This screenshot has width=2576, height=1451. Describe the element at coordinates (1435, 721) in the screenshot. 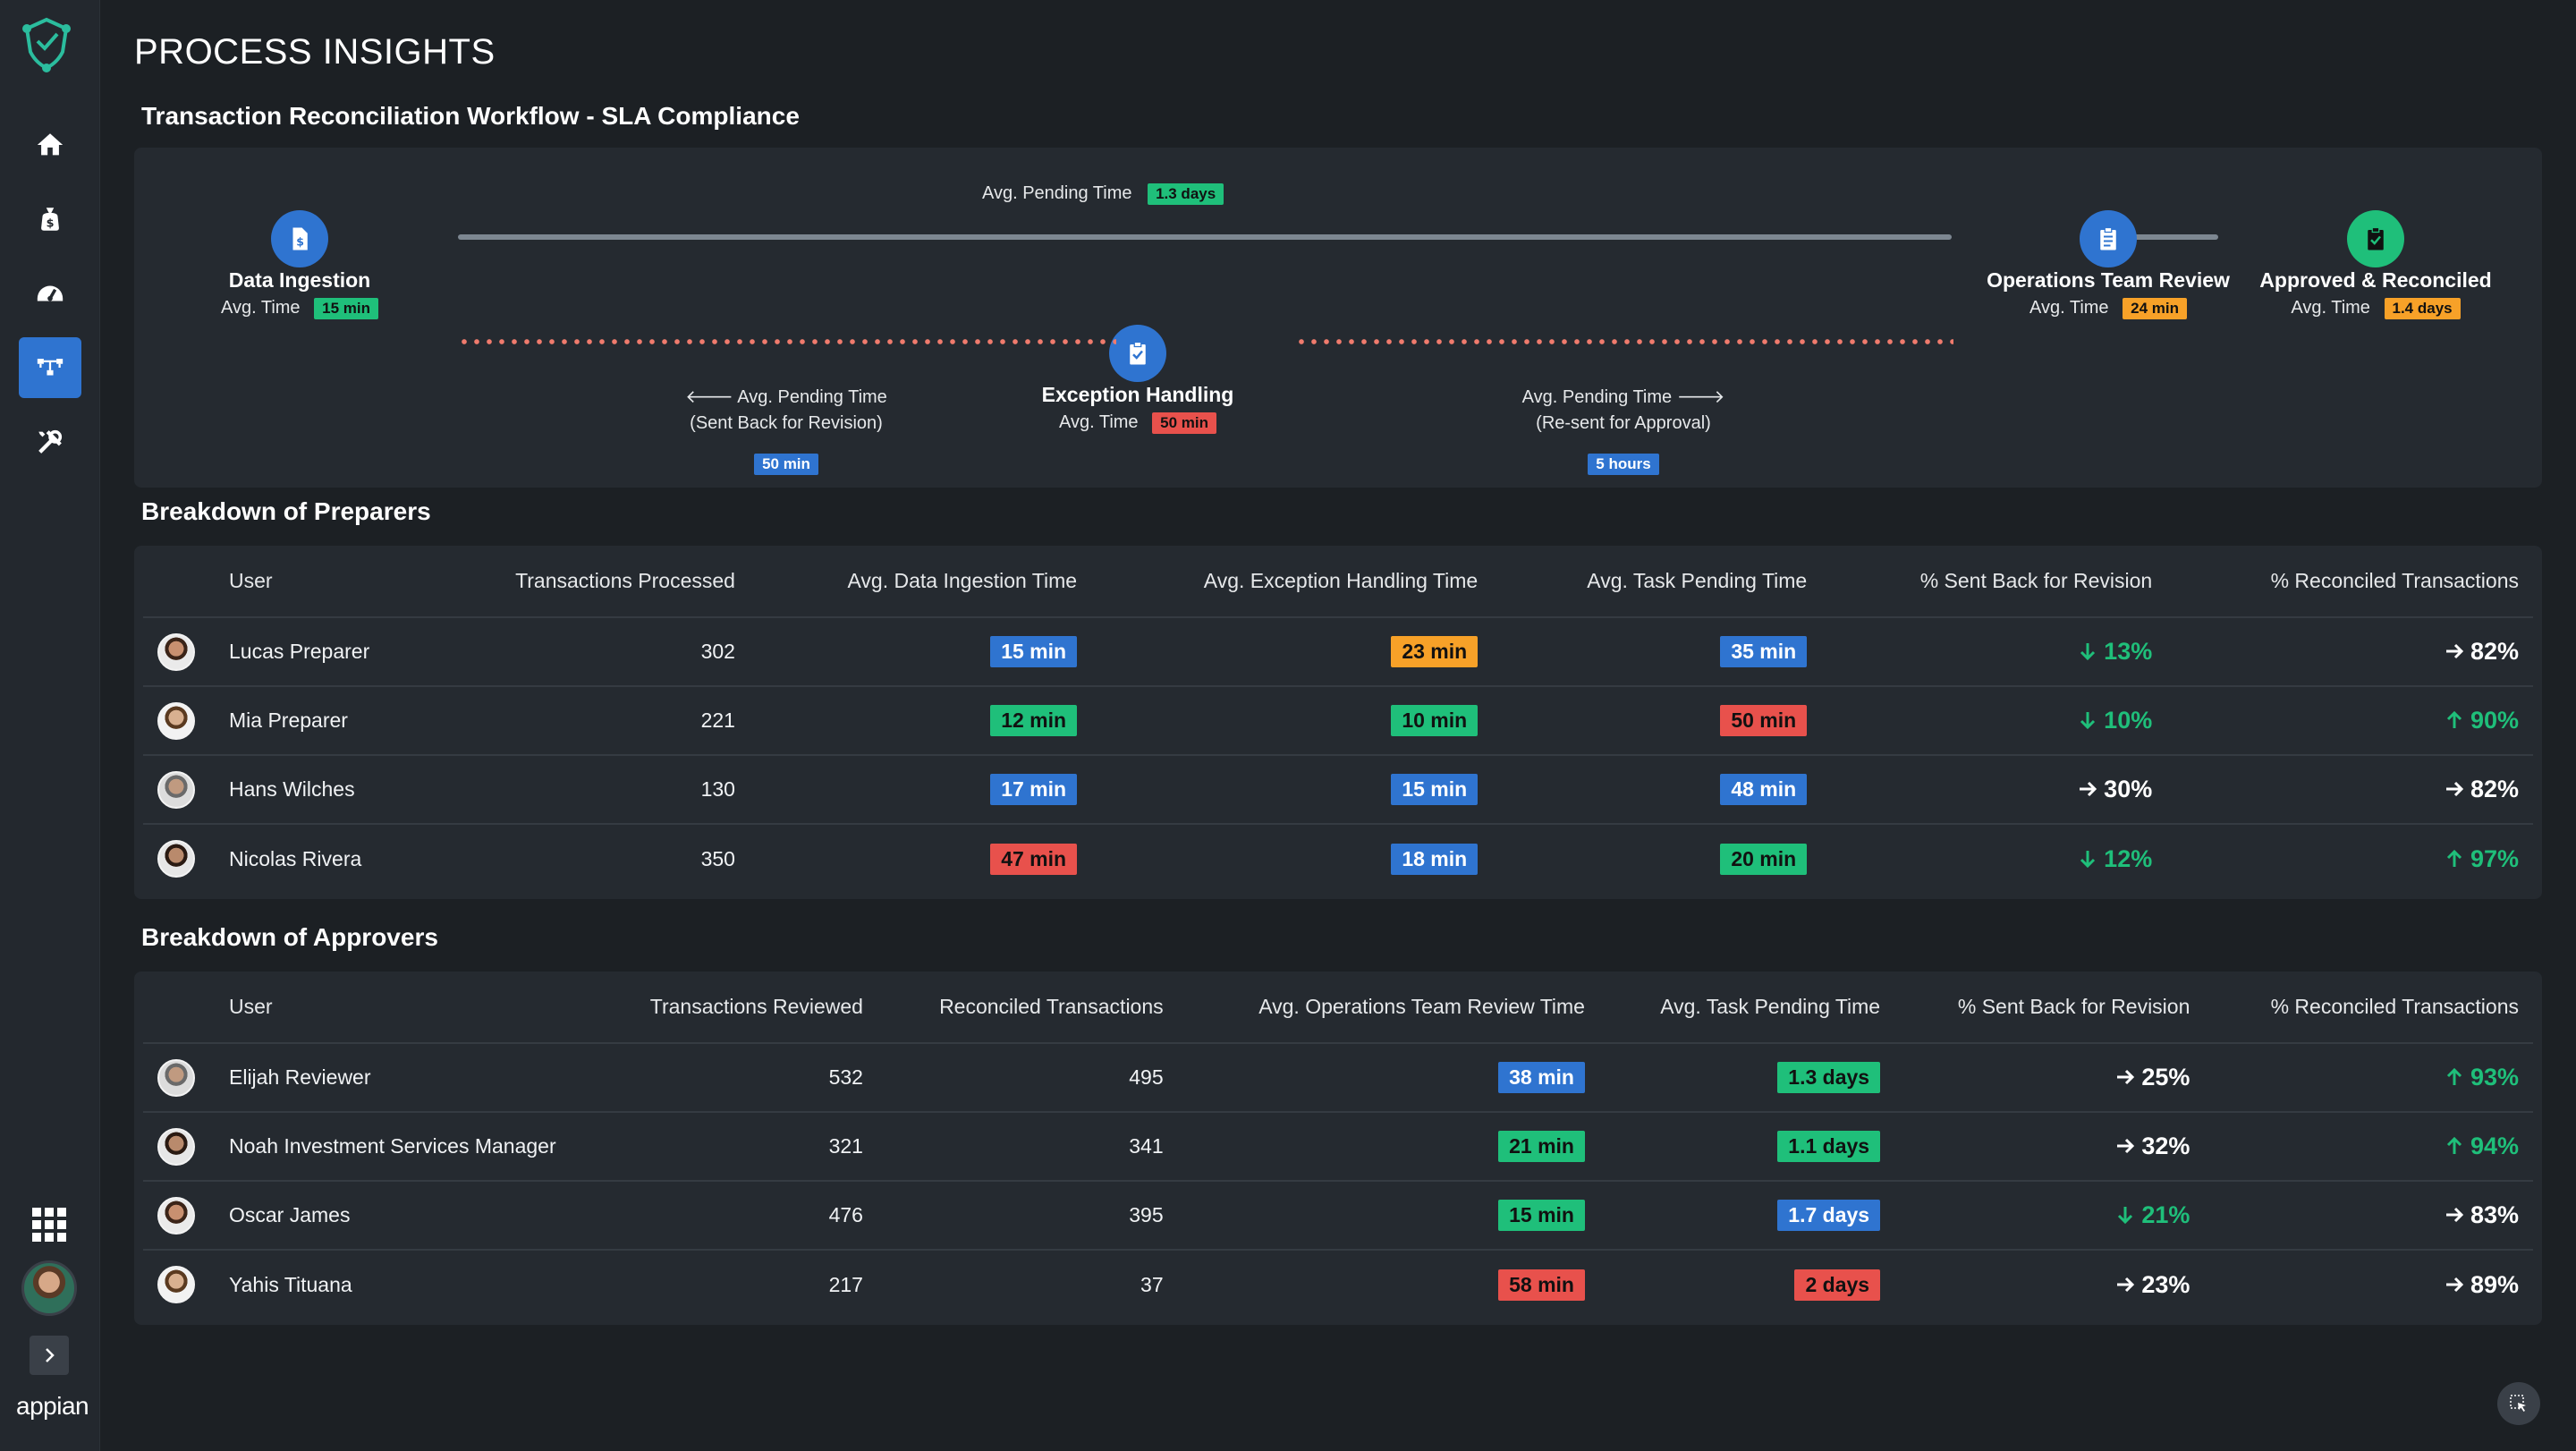

I see `exception-time-chip: 10 min` at that location.